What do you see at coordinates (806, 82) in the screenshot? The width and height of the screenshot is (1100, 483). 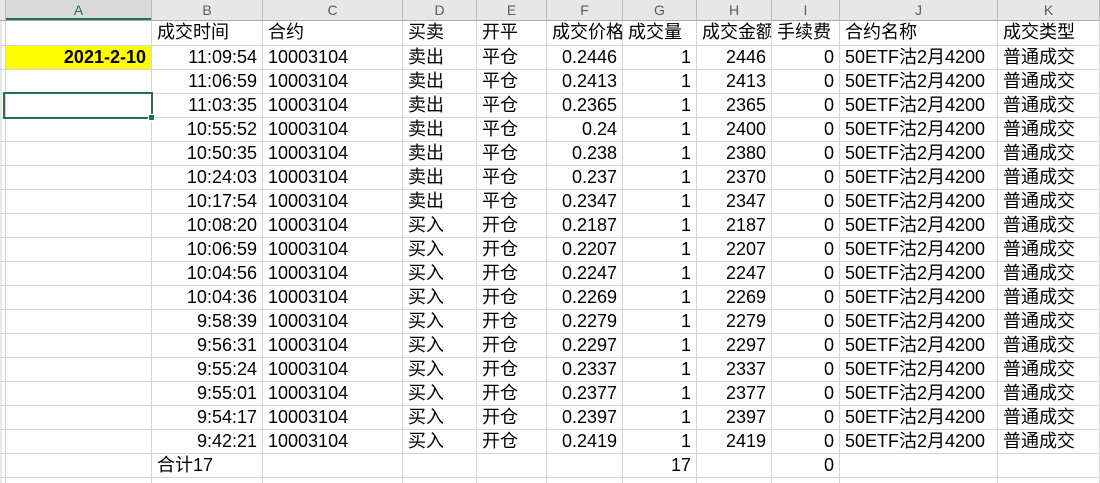 I see `cell-I3: 0` at bounding box center [806, 82].